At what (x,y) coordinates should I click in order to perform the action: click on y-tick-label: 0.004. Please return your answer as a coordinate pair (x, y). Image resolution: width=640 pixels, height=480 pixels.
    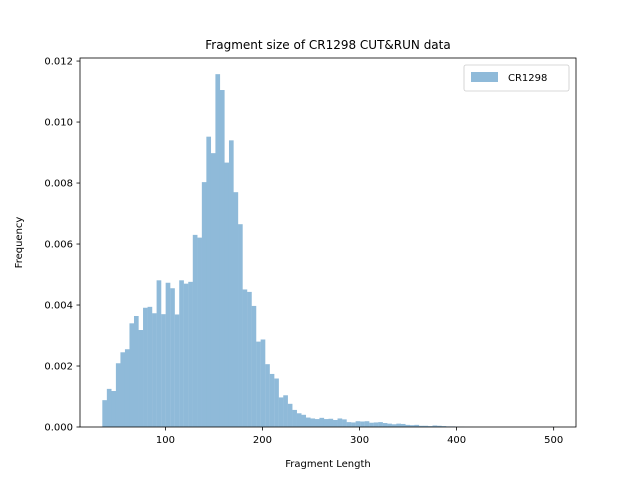
    Looking at the image, I should click on (58, 306).